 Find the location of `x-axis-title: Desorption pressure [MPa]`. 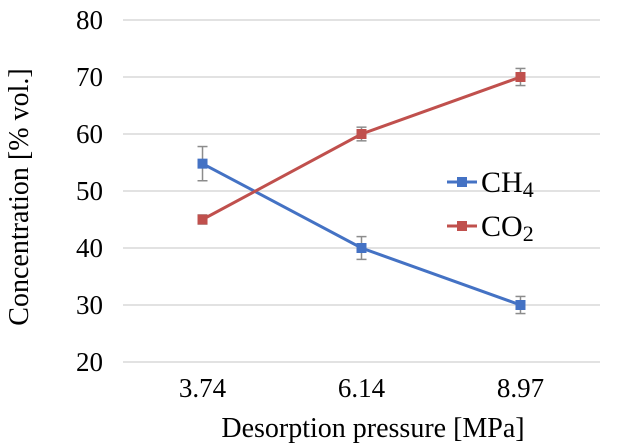

x-axis-title: Desorption pressure [MPa] is located at coordinates (372, 428).